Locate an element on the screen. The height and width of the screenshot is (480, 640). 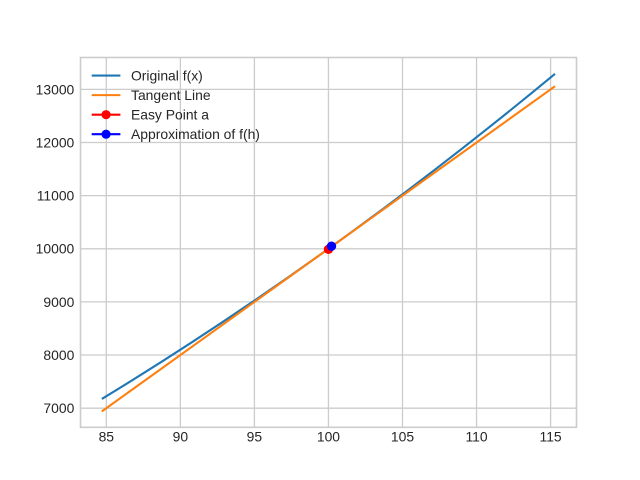
svg-text: 90 is located at coordinates (181, 437).